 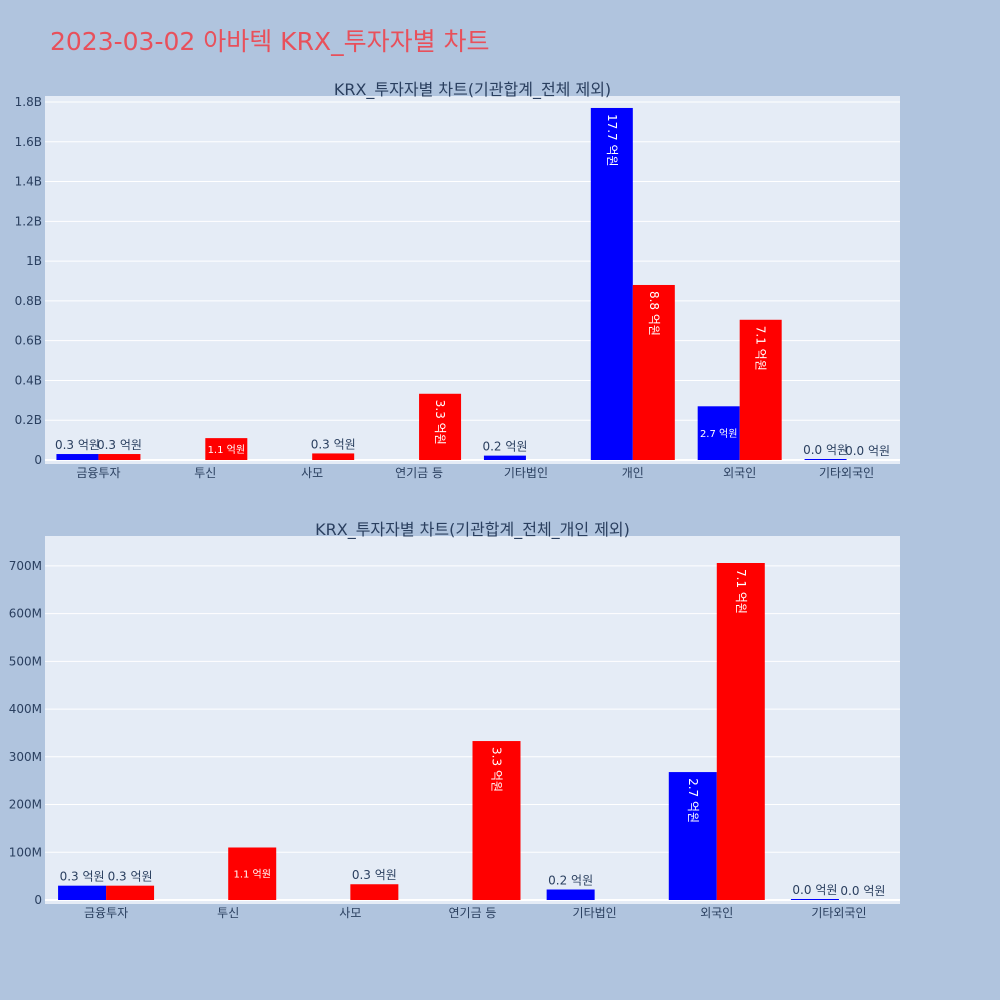 I want to click on y-tick-label: 400M, so click(x=25, y=709).